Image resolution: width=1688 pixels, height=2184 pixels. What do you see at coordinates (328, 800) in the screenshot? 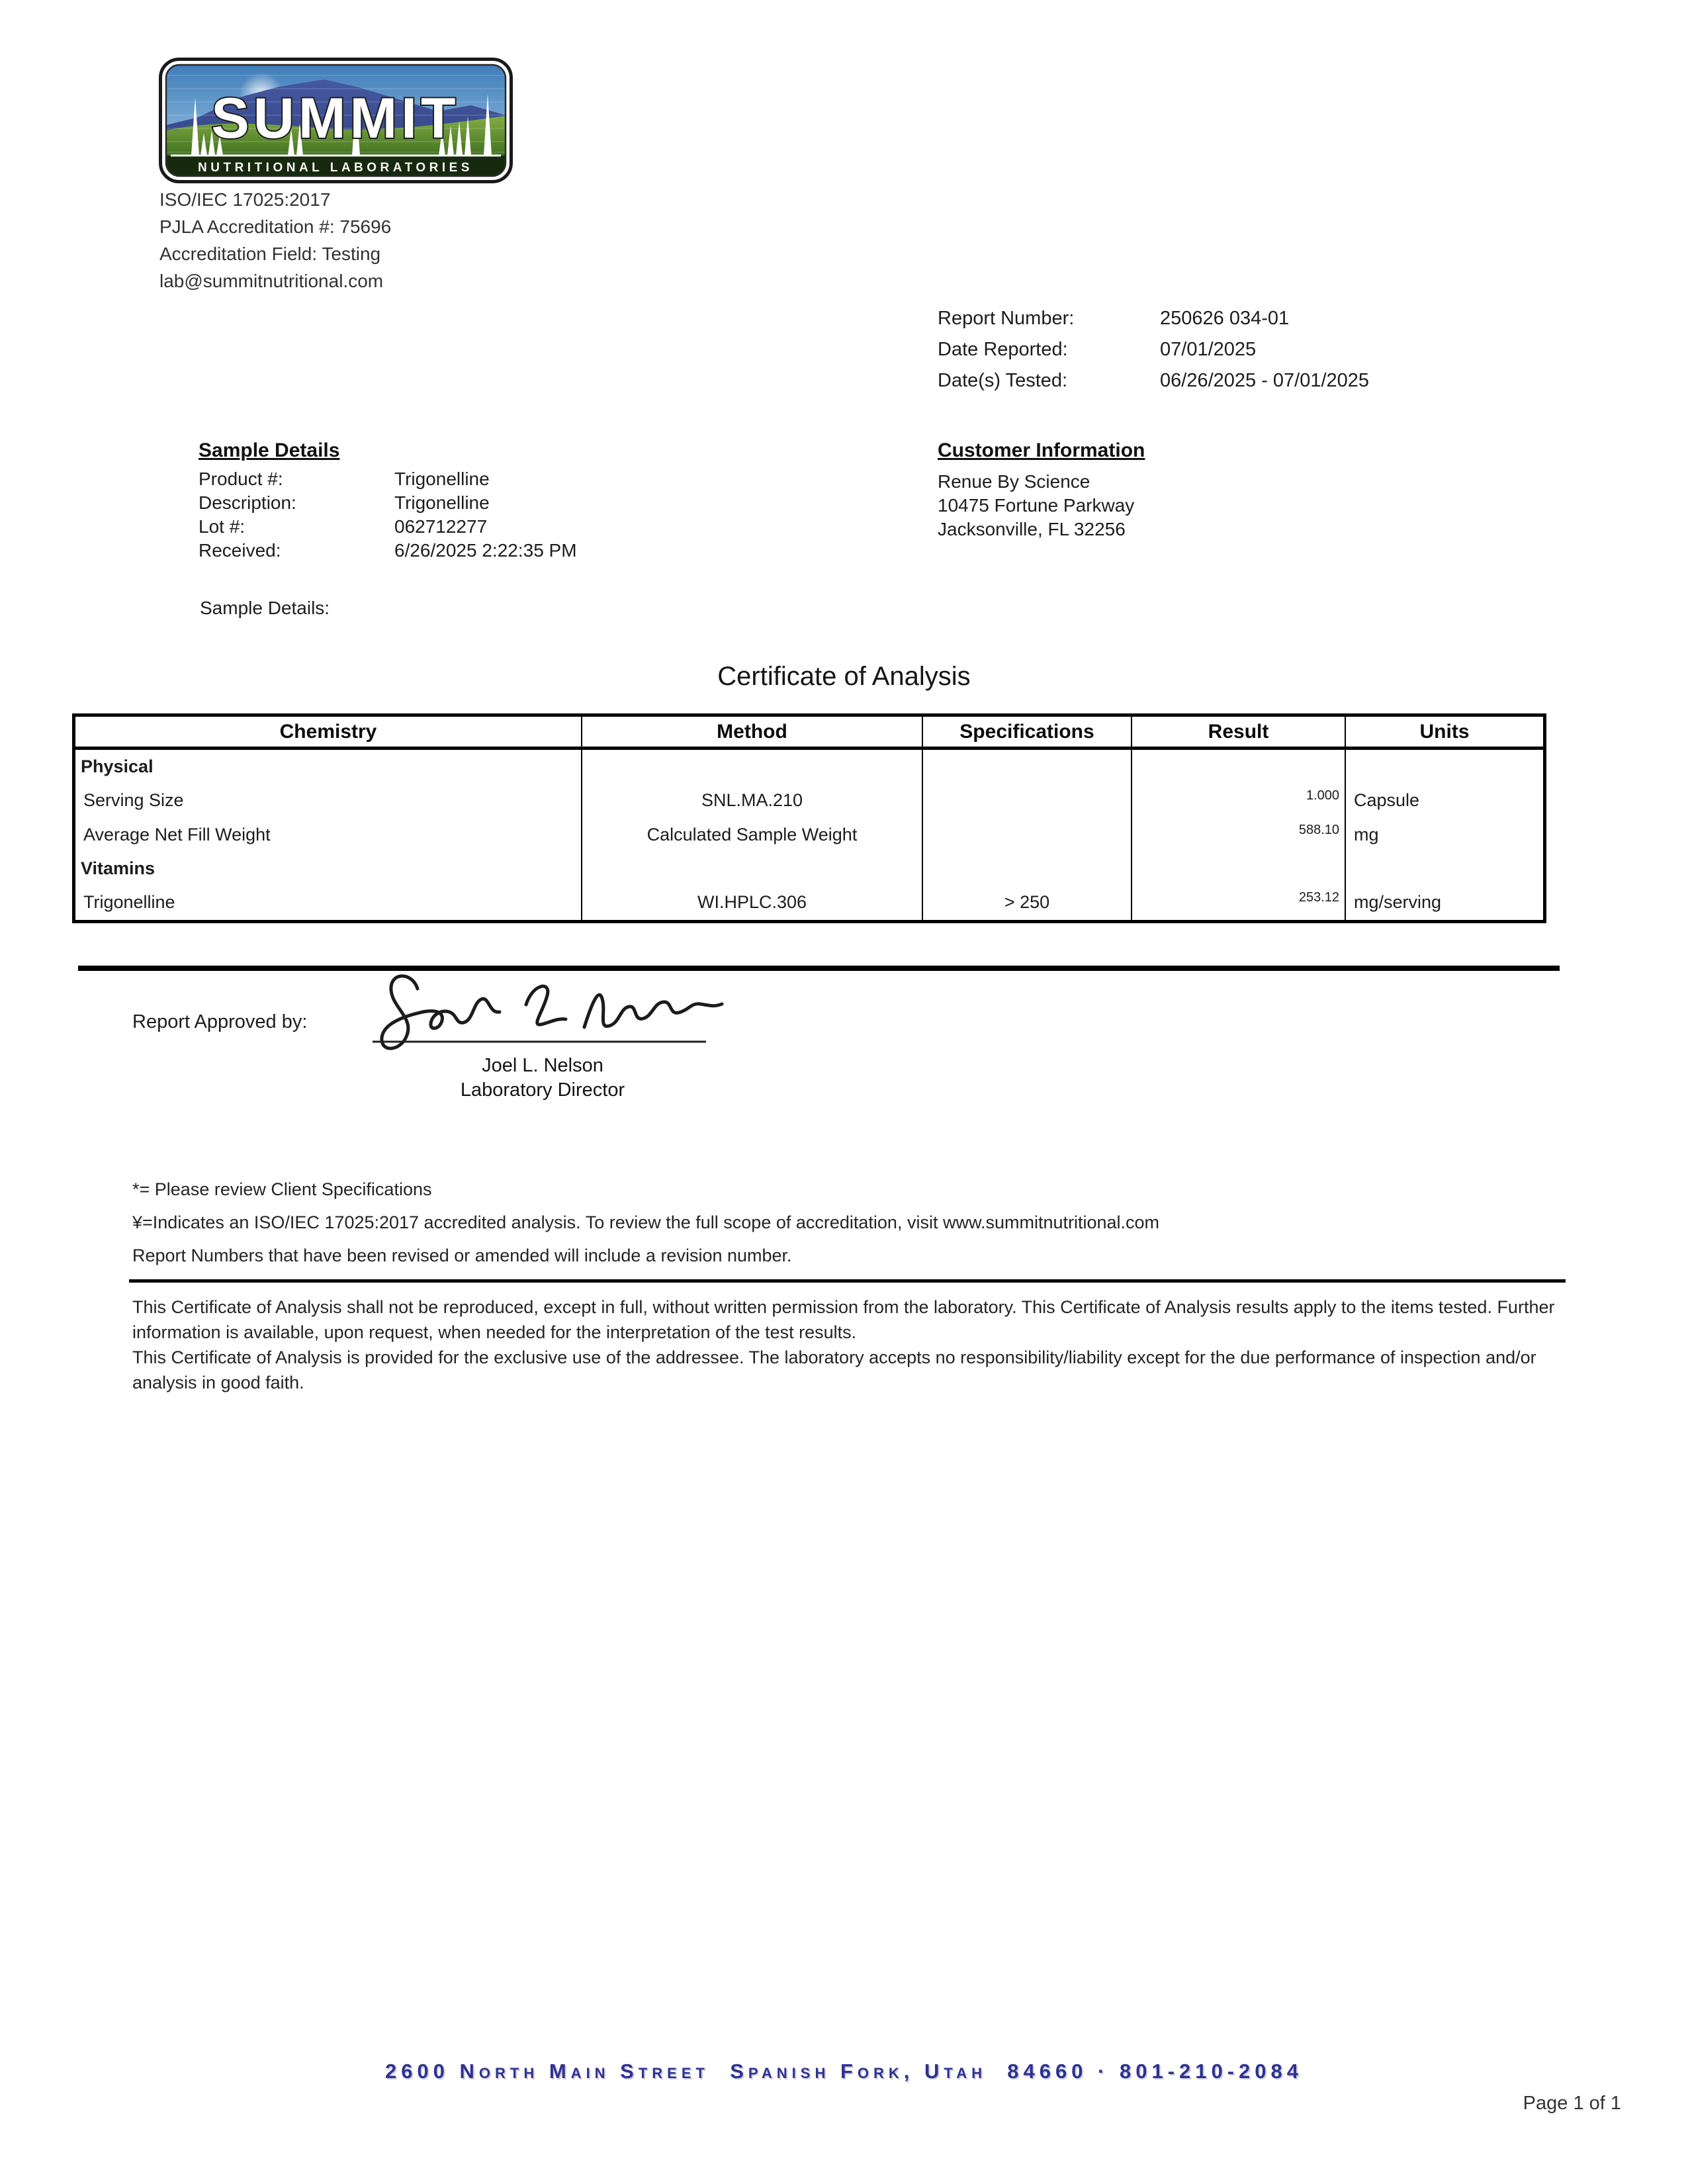
I see `analyte-name: Serving Size` at bounding box center [328, 800].